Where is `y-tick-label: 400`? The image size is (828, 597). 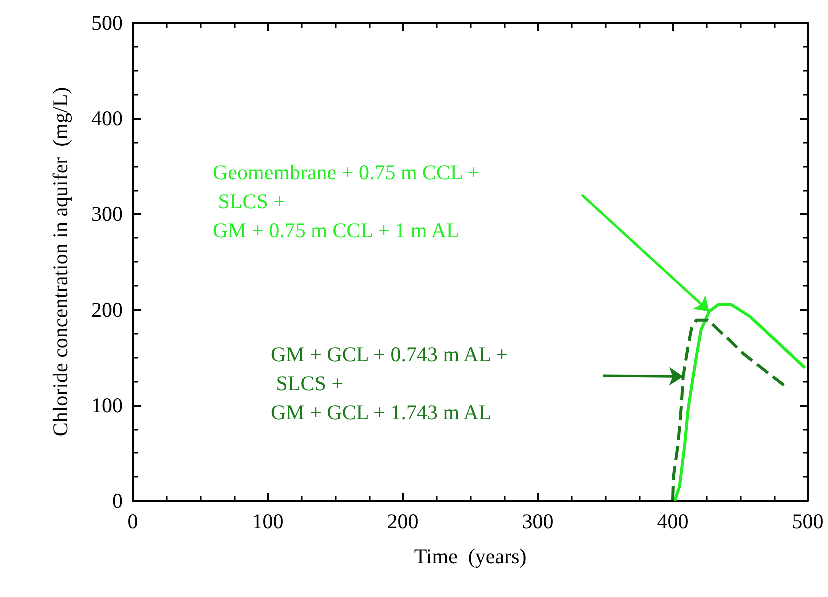
y-tick-label: 400 is located at coordinates (107, 118).